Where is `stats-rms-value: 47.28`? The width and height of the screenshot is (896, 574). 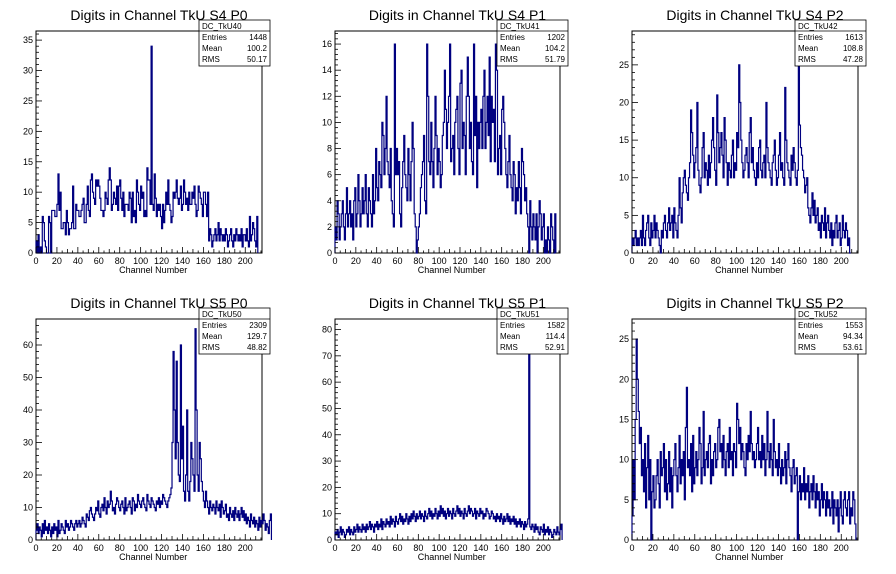
stats-rms-value: 47.28 is located at coordinates (853, 59).